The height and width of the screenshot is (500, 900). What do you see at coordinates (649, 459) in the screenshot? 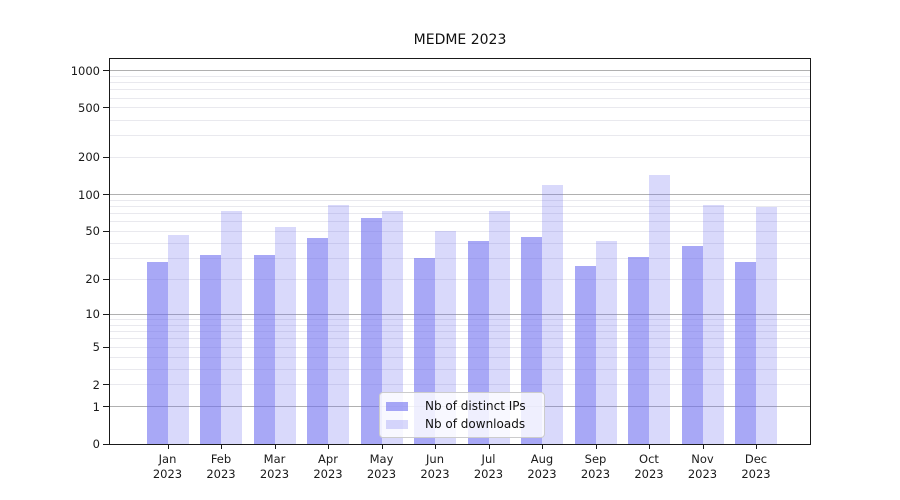
I see `x-tick-month: Oct` at bounding box center [649, 459].